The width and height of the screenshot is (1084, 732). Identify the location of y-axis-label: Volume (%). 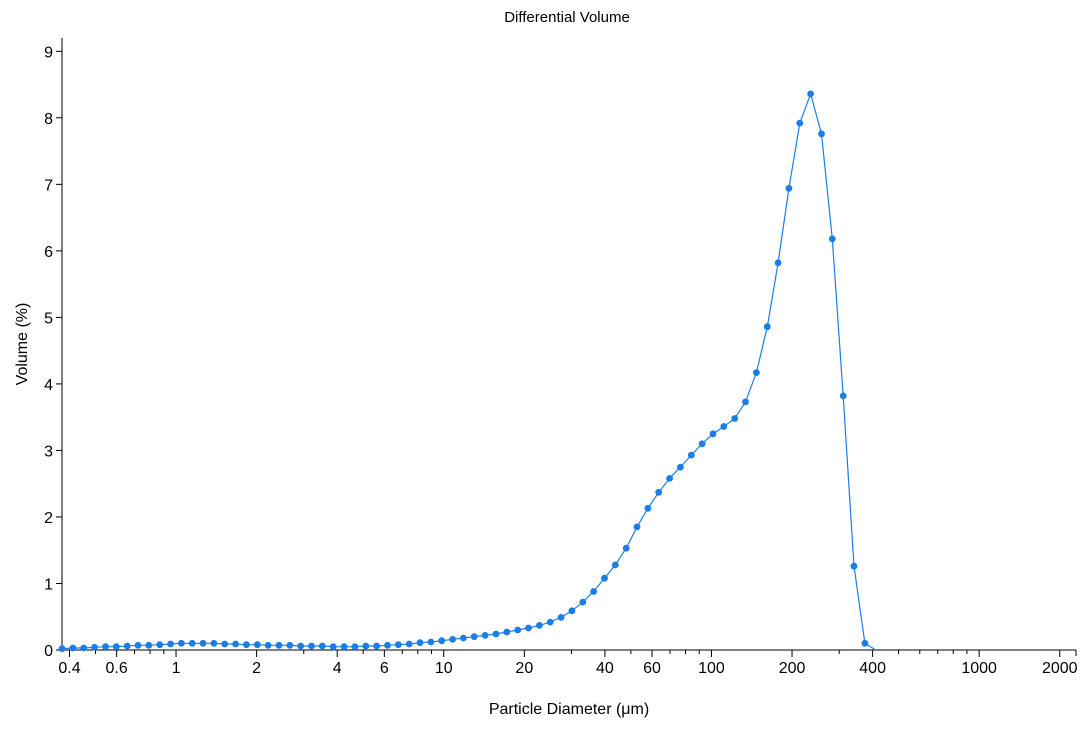
(22, 344).